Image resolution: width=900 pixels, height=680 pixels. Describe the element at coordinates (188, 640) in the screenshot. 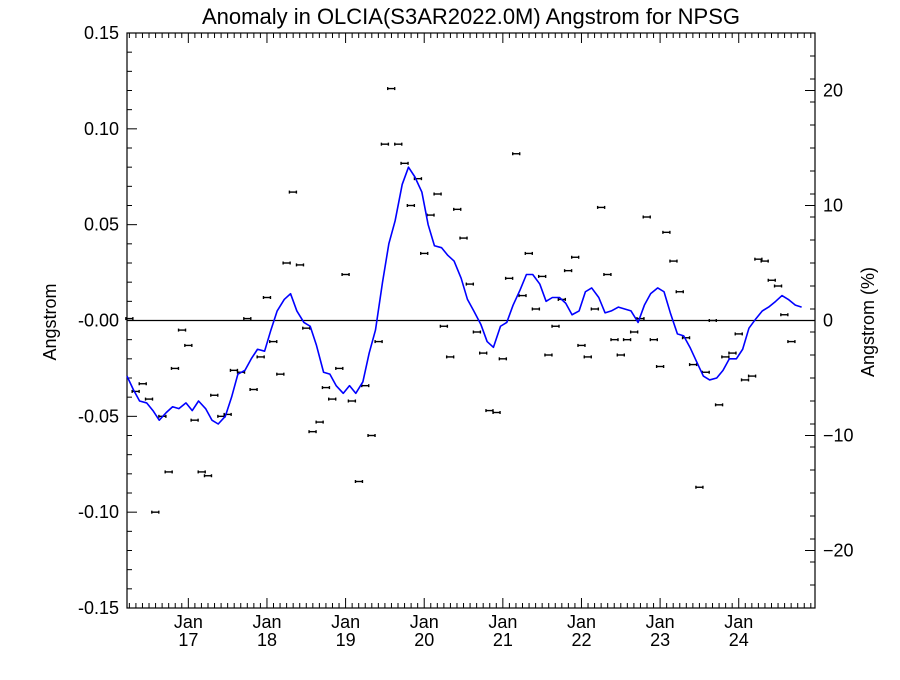

I see `x-tick-label-year: 17` at that location.